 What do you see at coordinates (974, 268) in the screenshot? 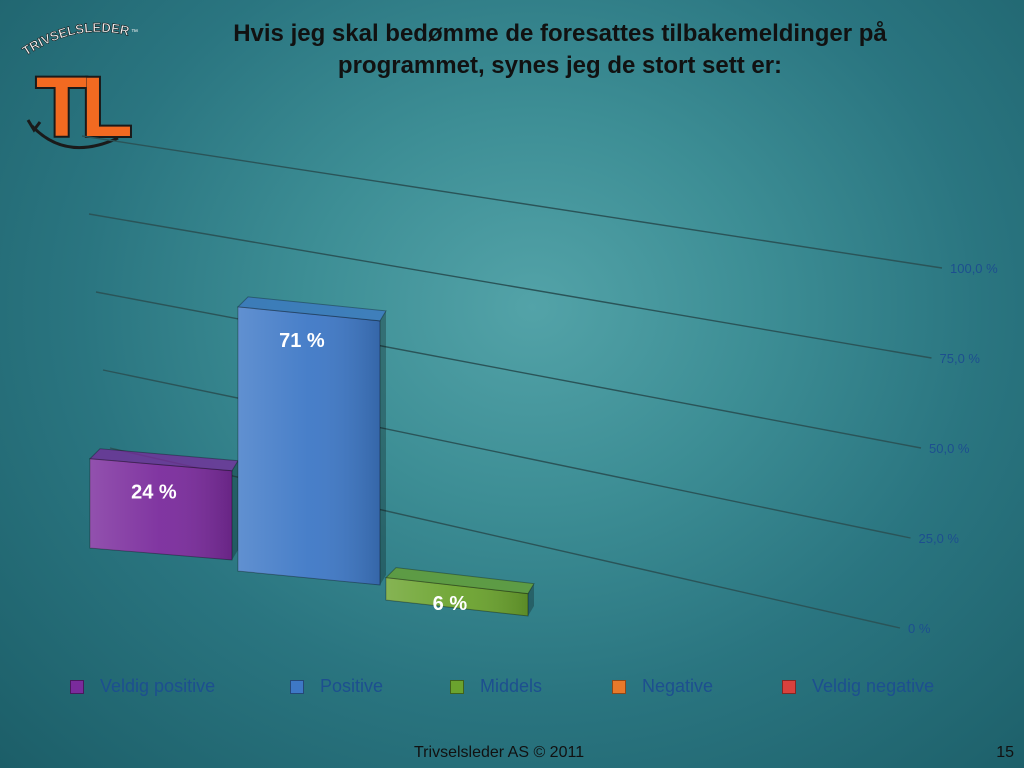
I see `y-tick-label: 100,0 %` at bounding box center [974, 268].